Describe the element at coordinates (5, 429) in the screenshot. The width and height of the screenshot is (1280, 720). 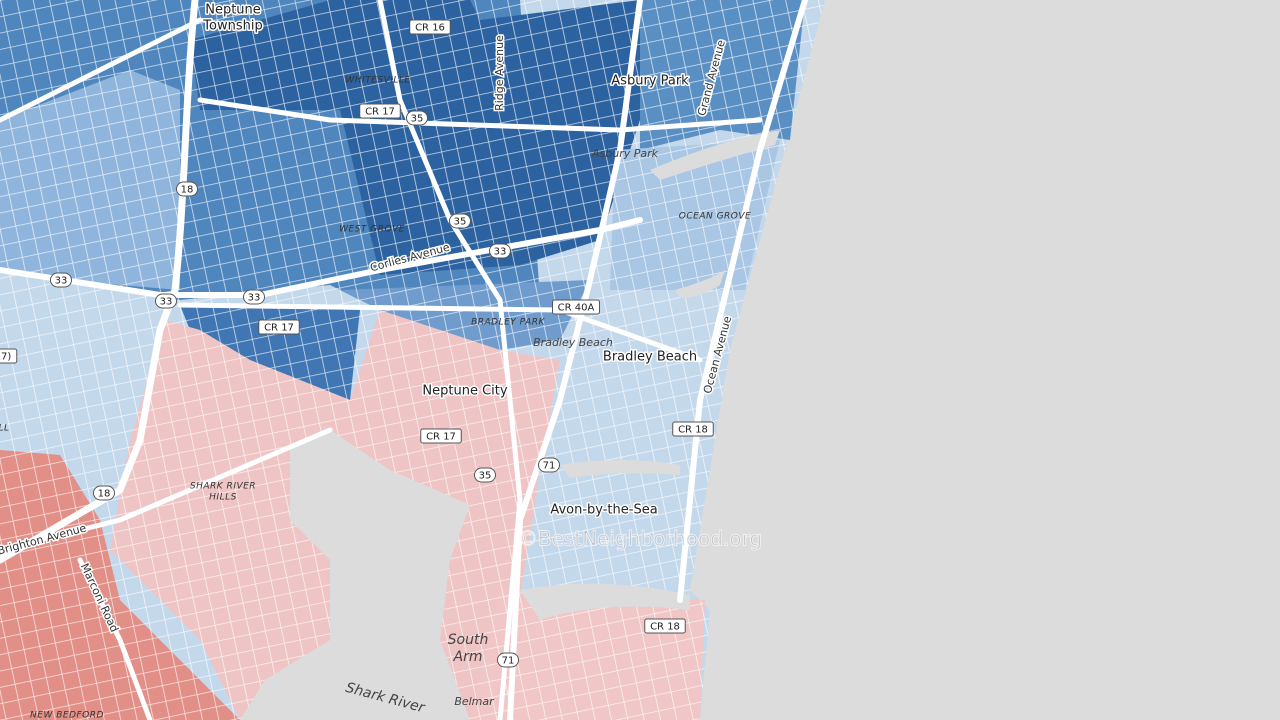
I see `place-label: LL` at that location.